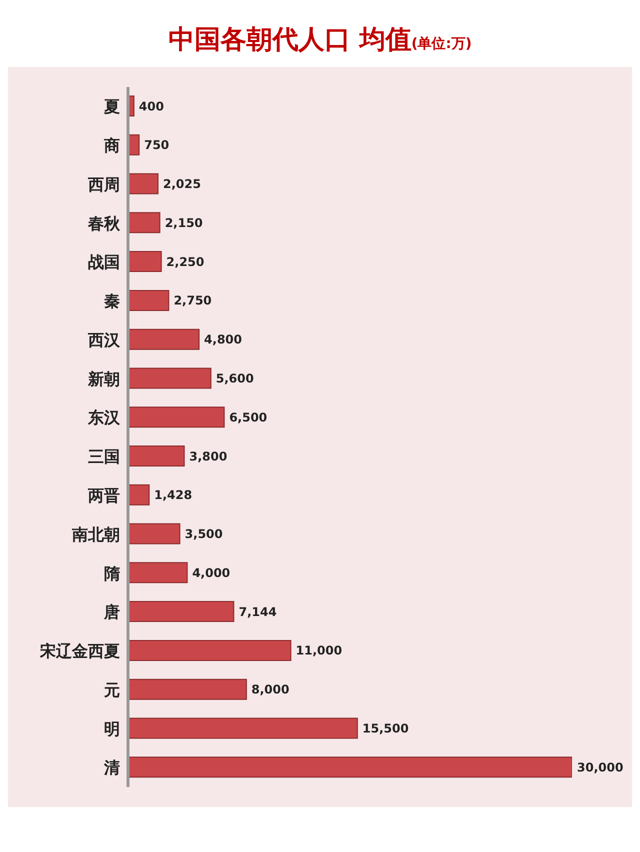 The width and height of the screenshot is (640, 852). I want to click on data-label: 400, so click(151, 106).